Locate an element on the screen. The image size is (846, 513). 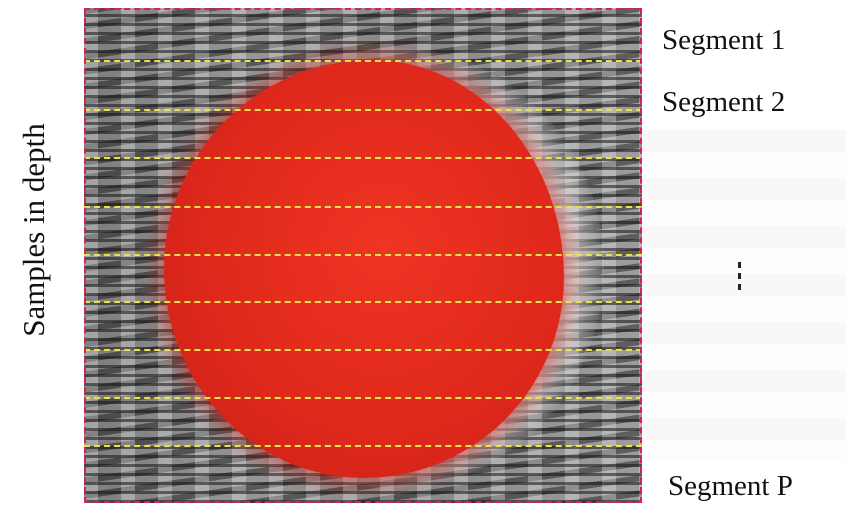
segment-1-label: Segment 1 is located at coordinates (724, 40).